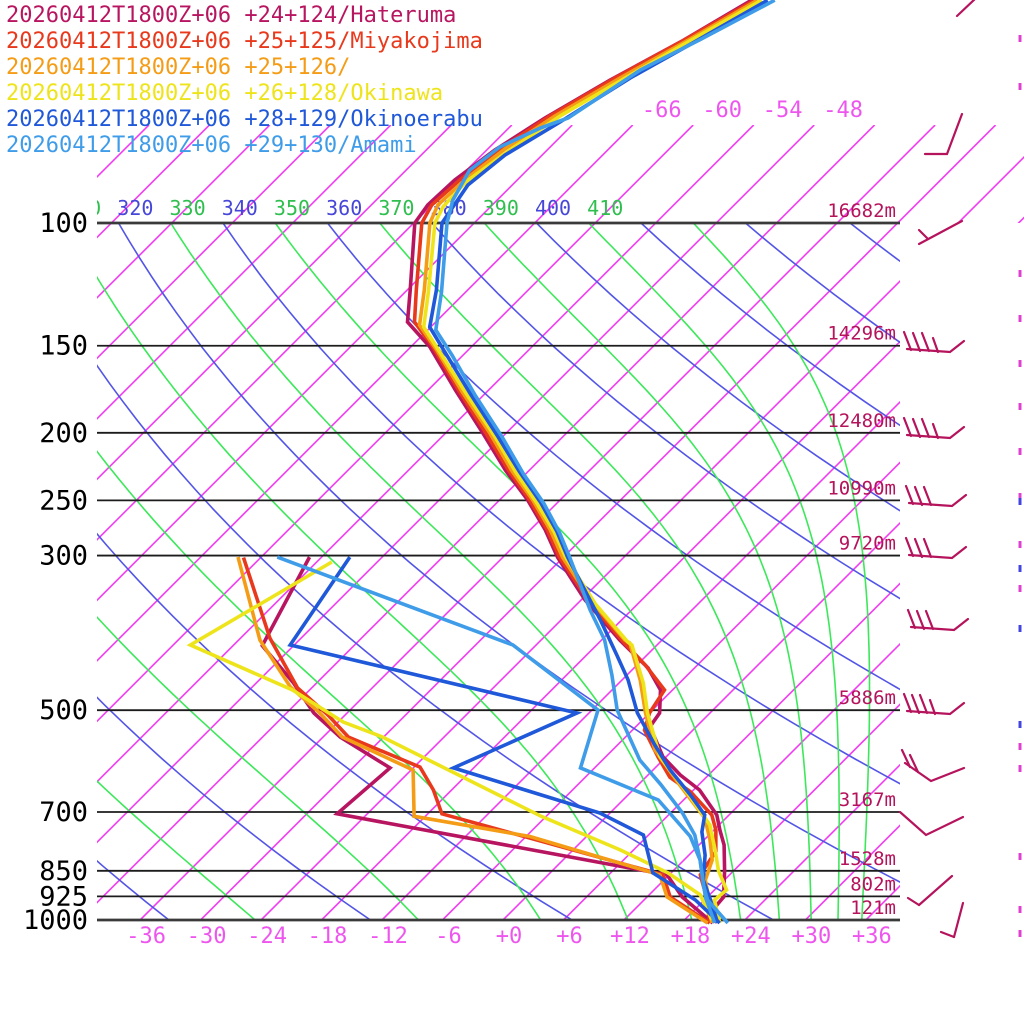 The height and width of the screenshot is (1024, 1024). Describe the element at coordinates (63, 896) in the screenshot. I see `svg-text: 925` at that location.